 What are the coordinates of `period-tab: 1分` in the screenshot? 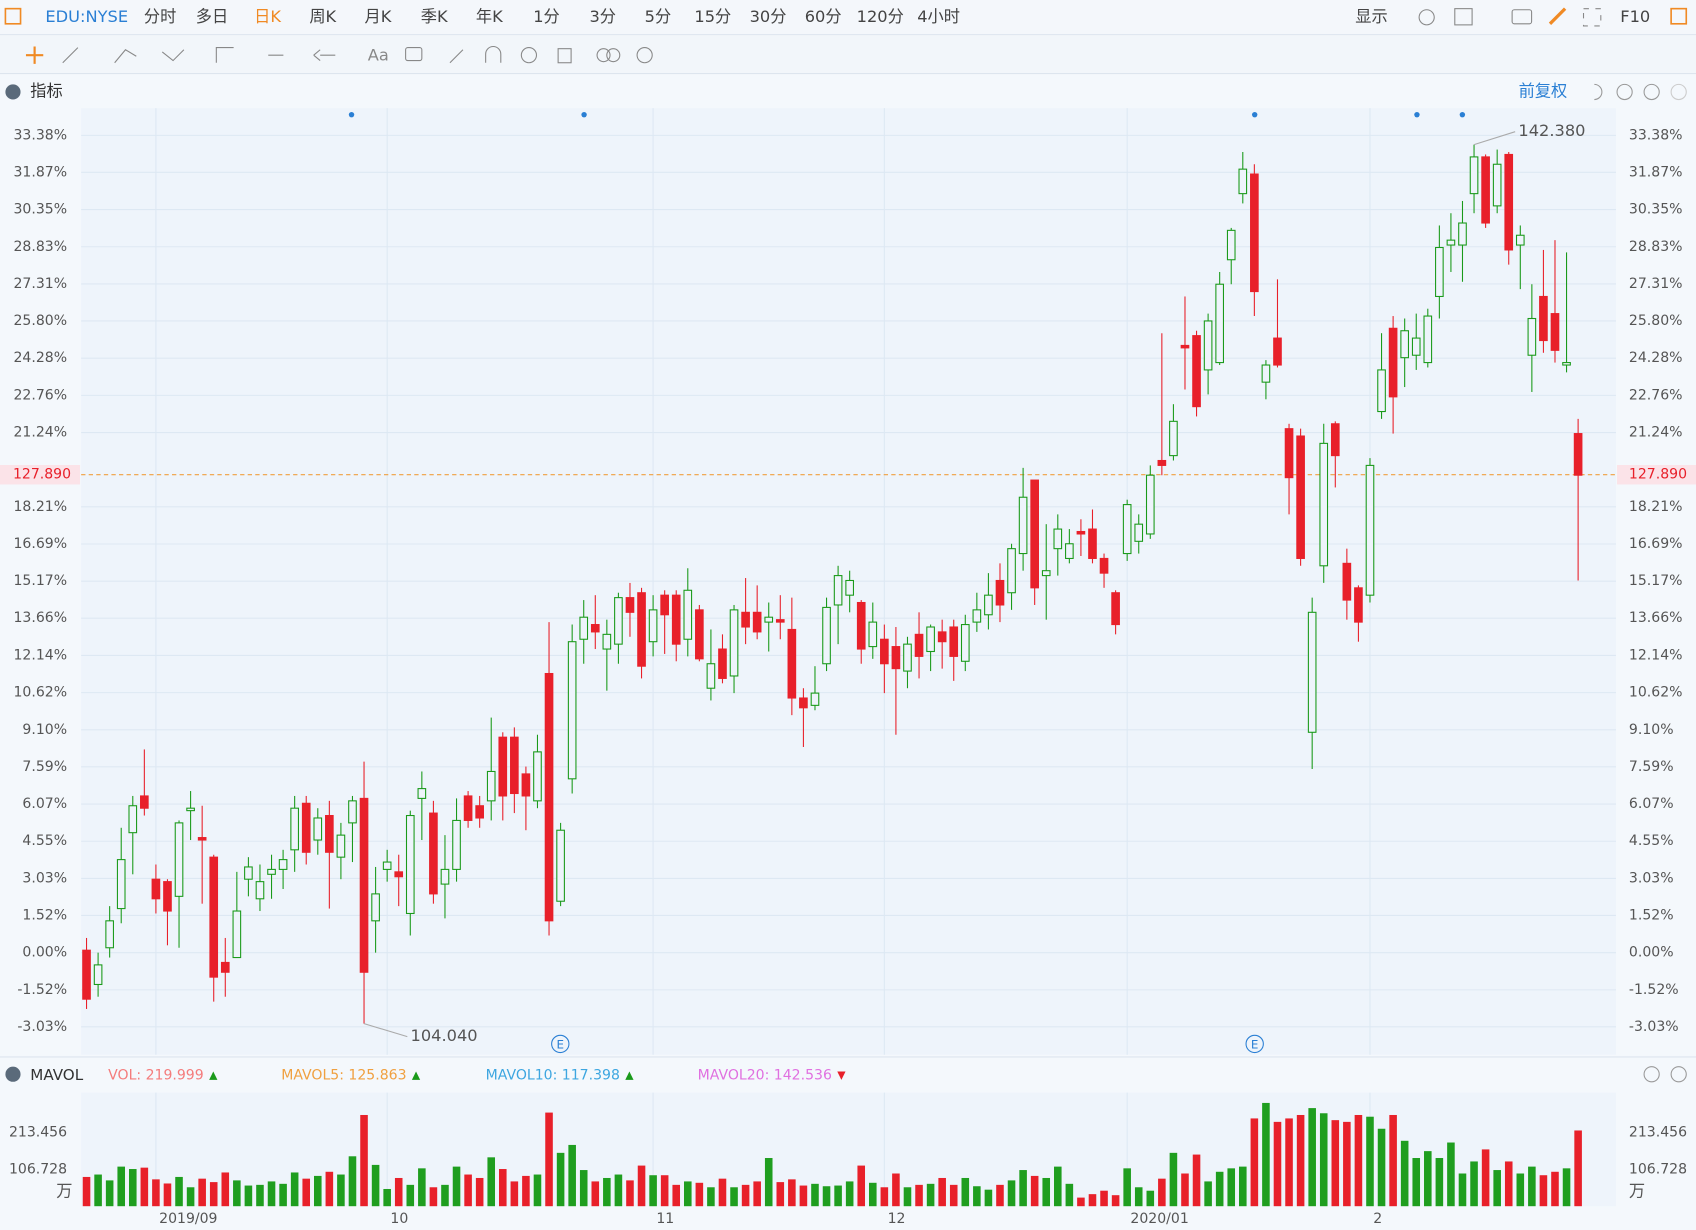 It's located at (546, 16).